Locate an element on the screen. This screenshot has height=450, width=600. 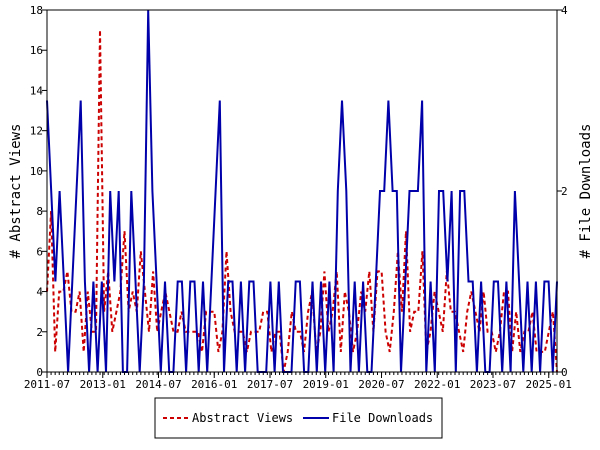
left-axis-tick-label: 10 is located at coordinates (36, 171).